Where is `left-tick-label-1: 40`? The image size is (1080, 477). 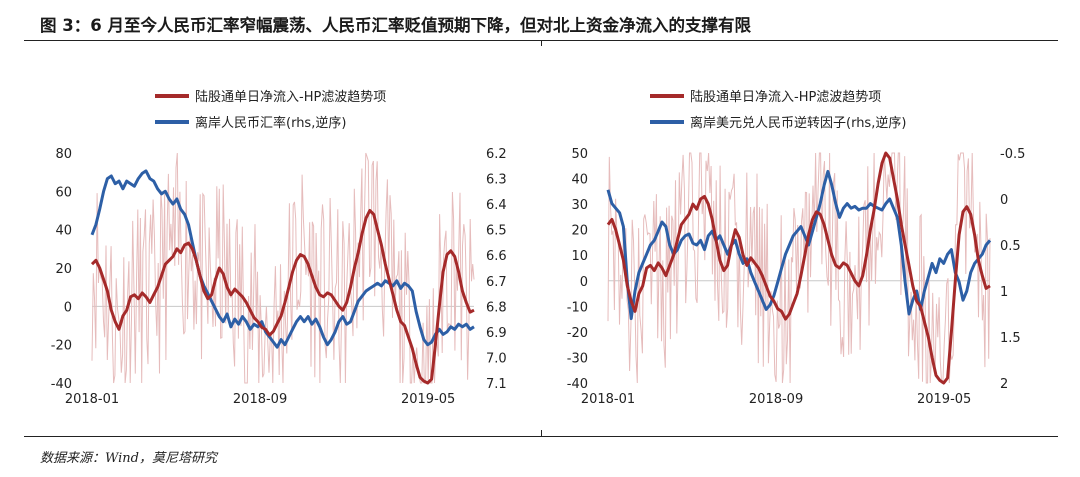 left-tick-label-1: 40 is located at coordinates (579, 180).